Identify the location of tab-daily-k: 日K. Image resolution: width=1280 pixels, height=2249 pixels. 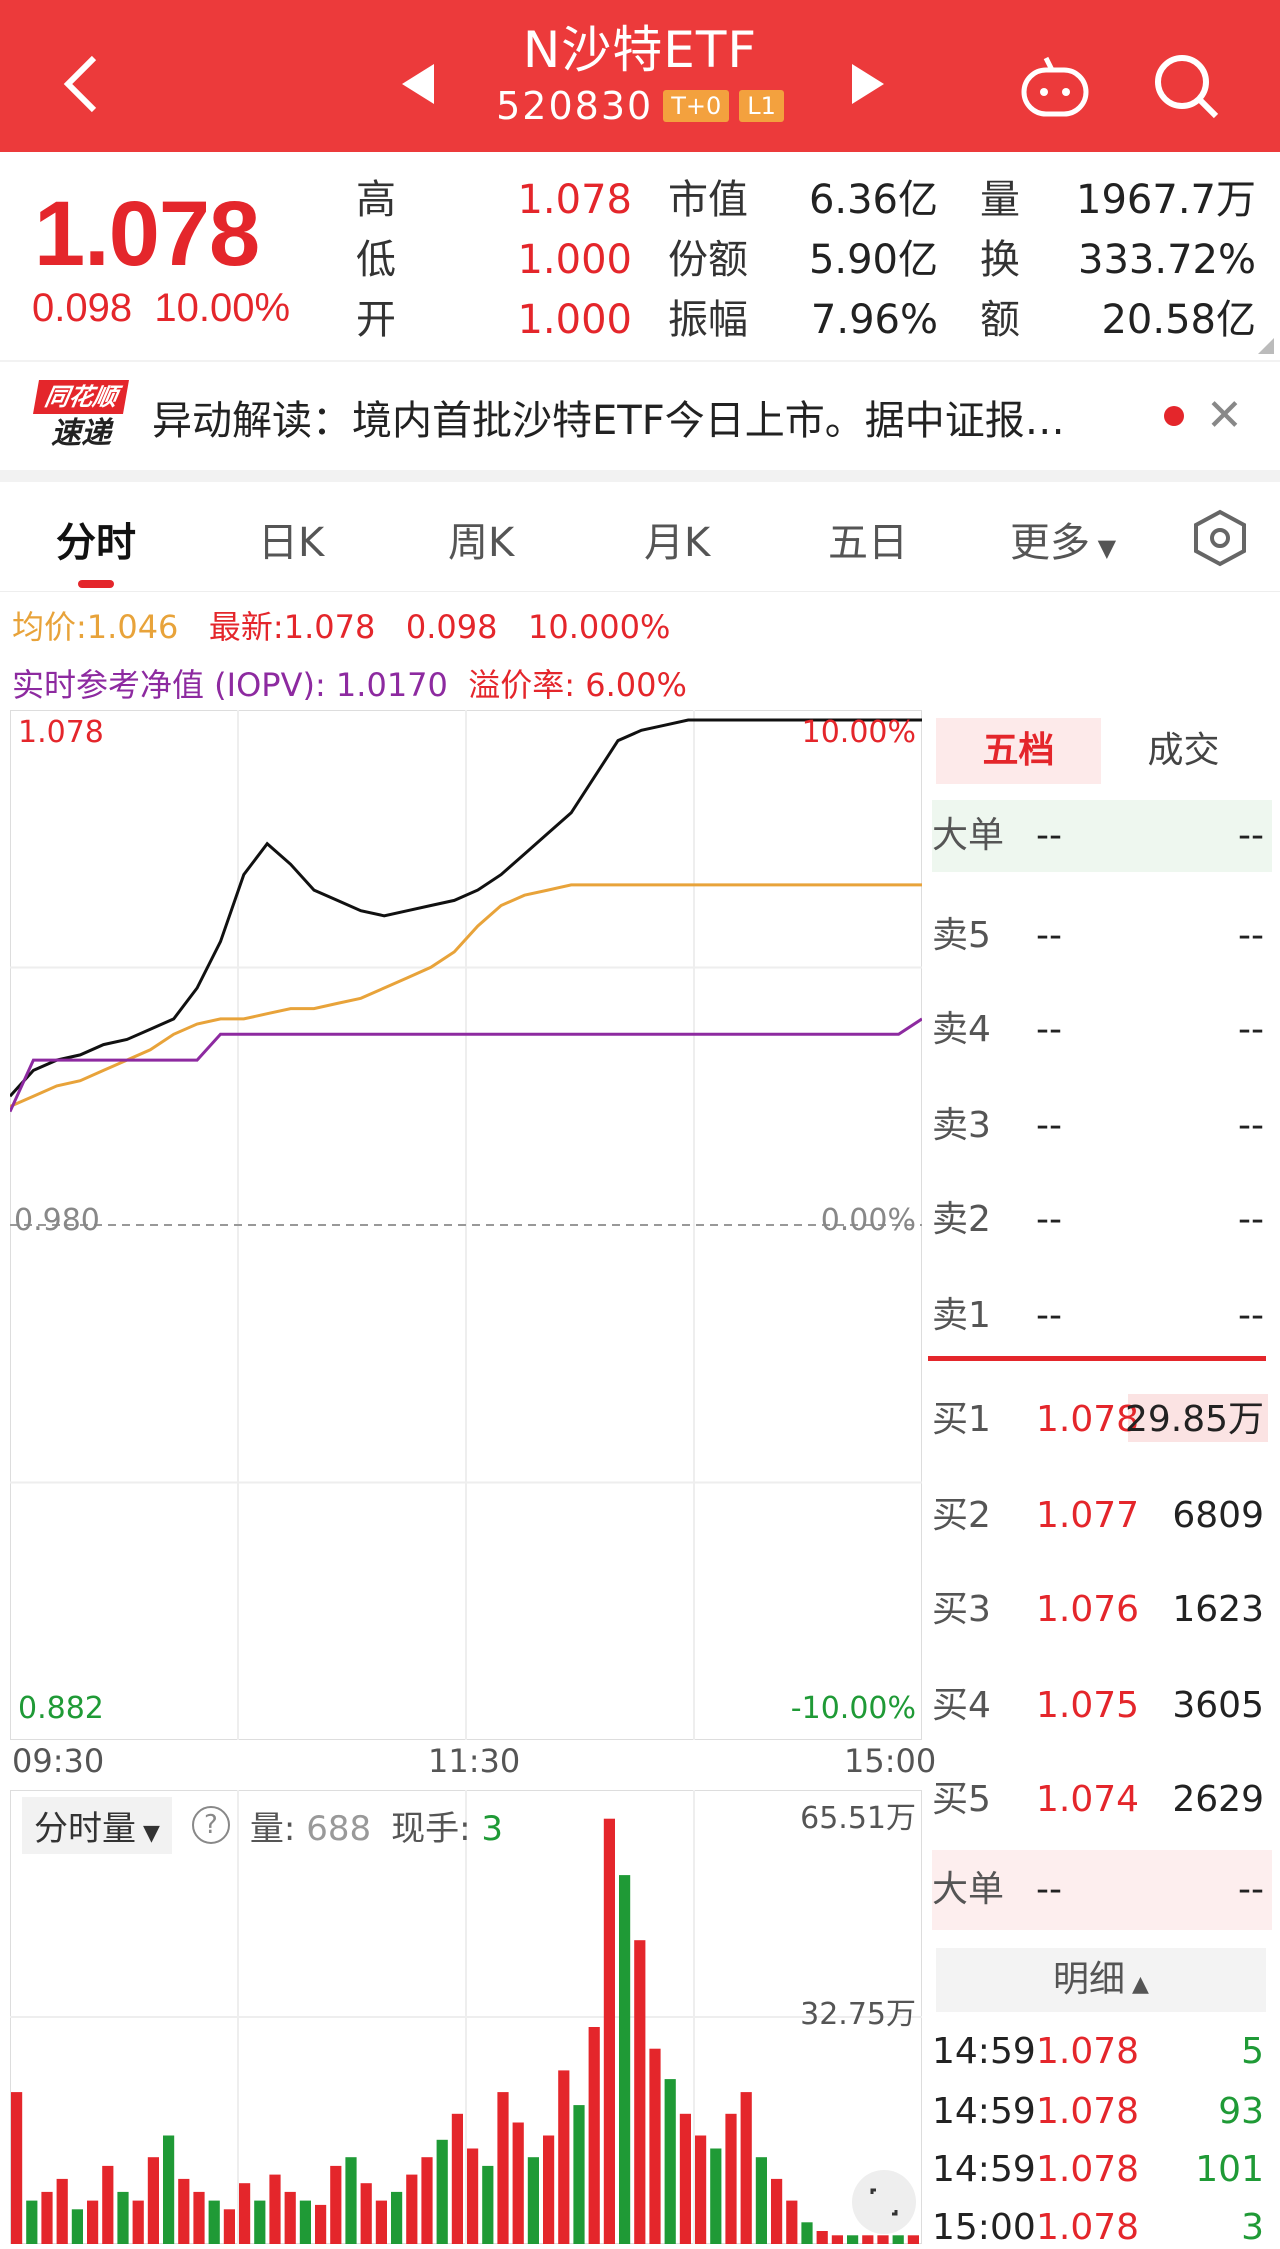
(291, 543).